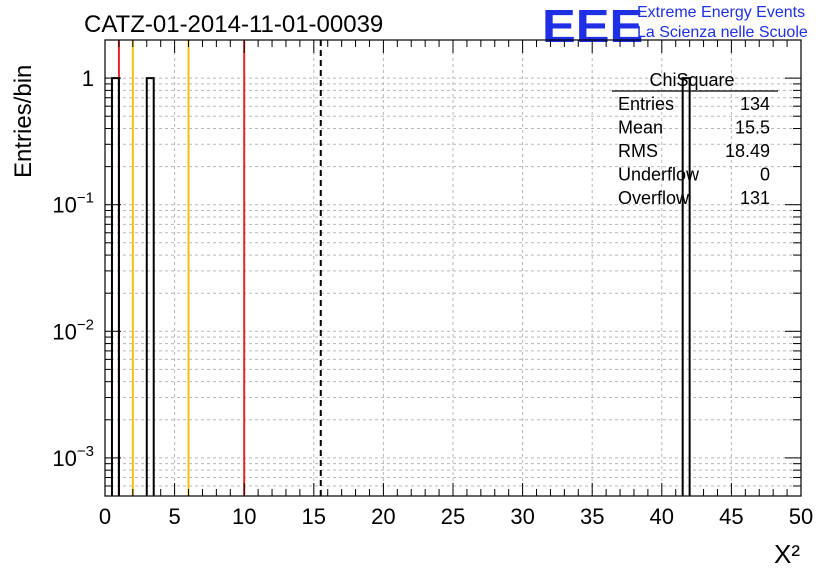  I want to click on y-axis-label: Entries/bin, so click(23, 121).